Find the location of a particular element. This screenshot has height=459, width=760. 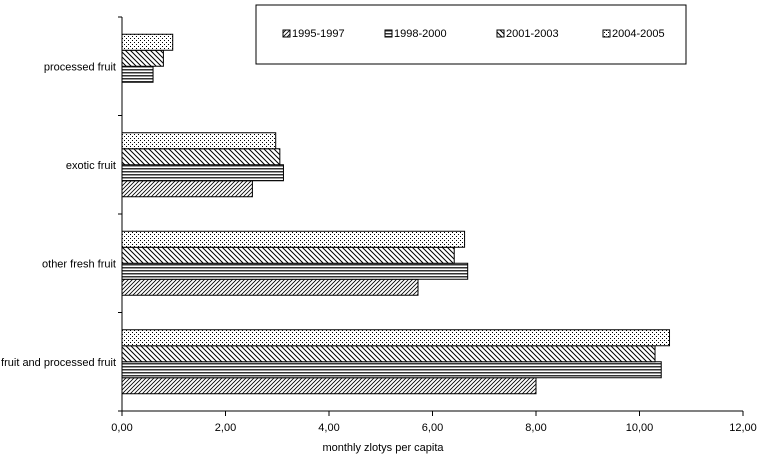

x-tick-label: 4,00 is located at coordinates (328, 428).